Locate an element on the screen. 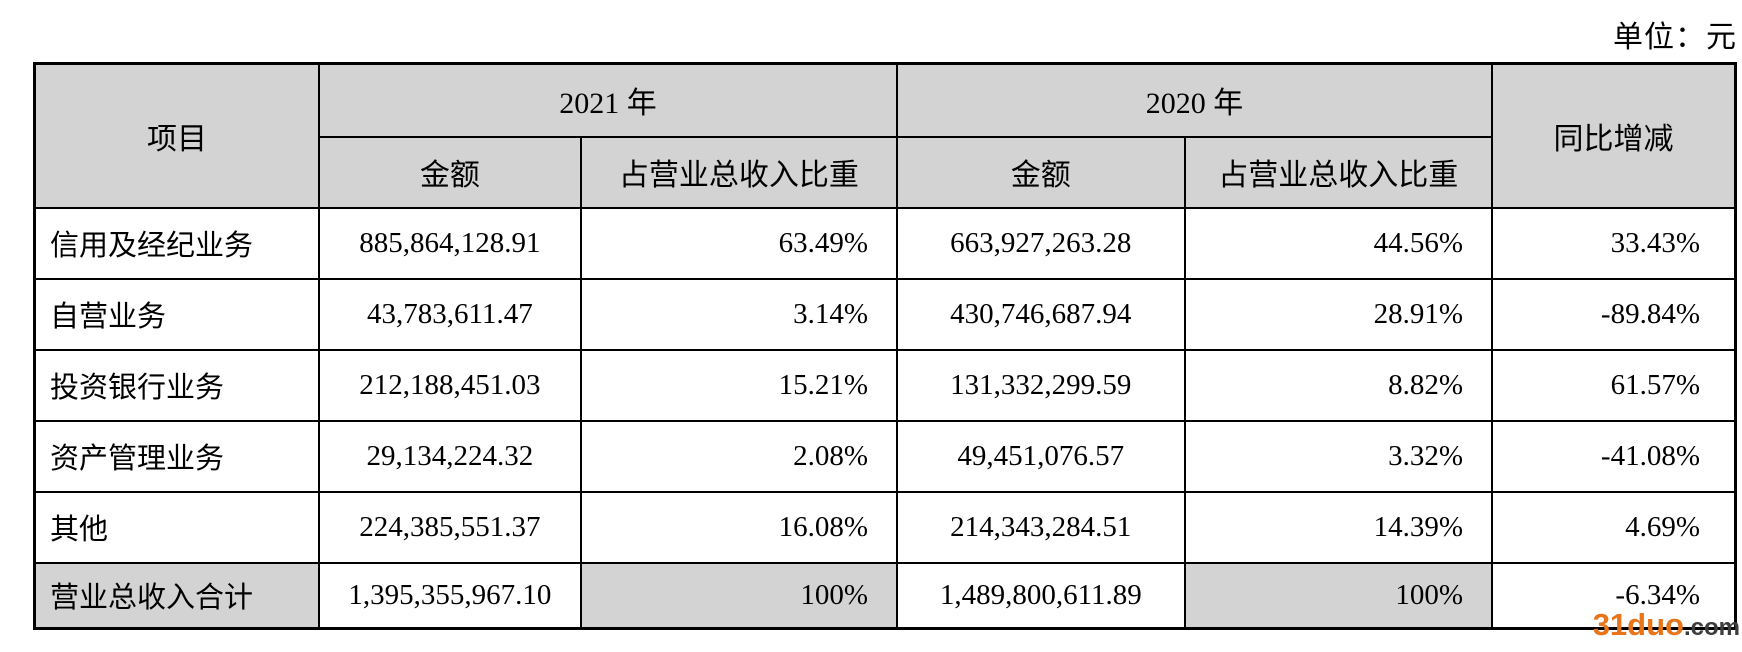  header-amount-2021: 金额 is located at coordinates (450, 172).